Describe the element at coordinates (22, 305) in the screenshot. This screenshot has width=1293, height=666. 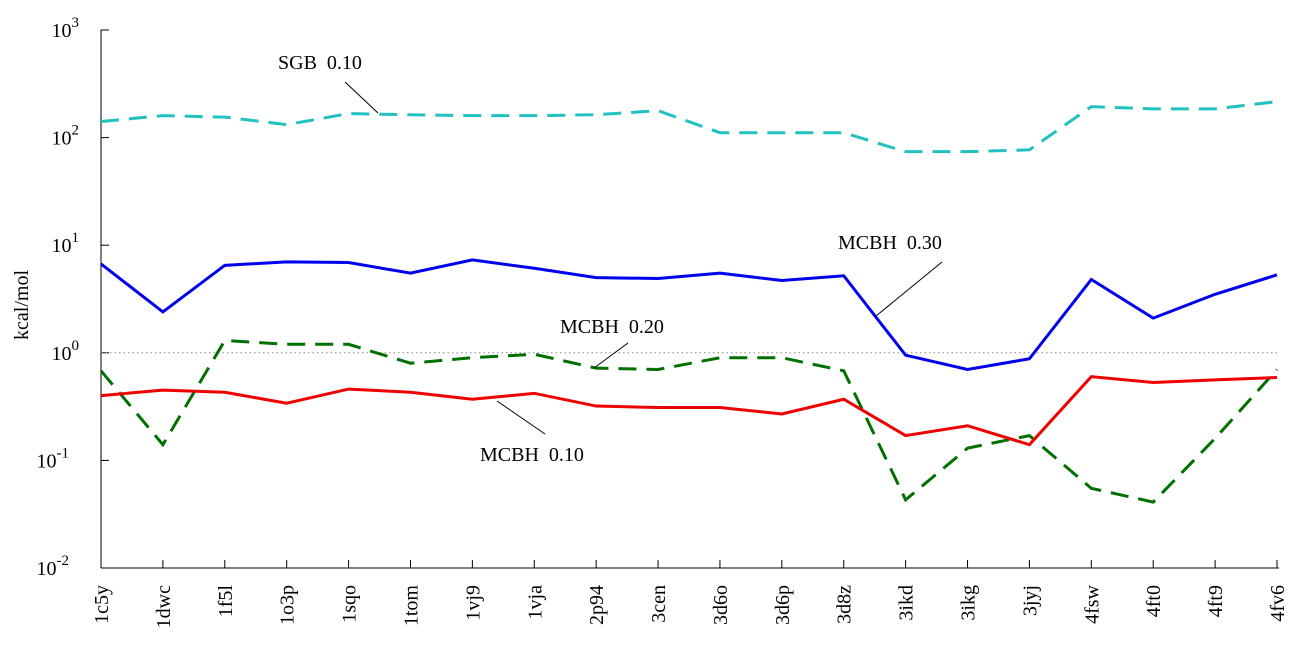
I see `y-axis-label: kcal/mol` at that location.